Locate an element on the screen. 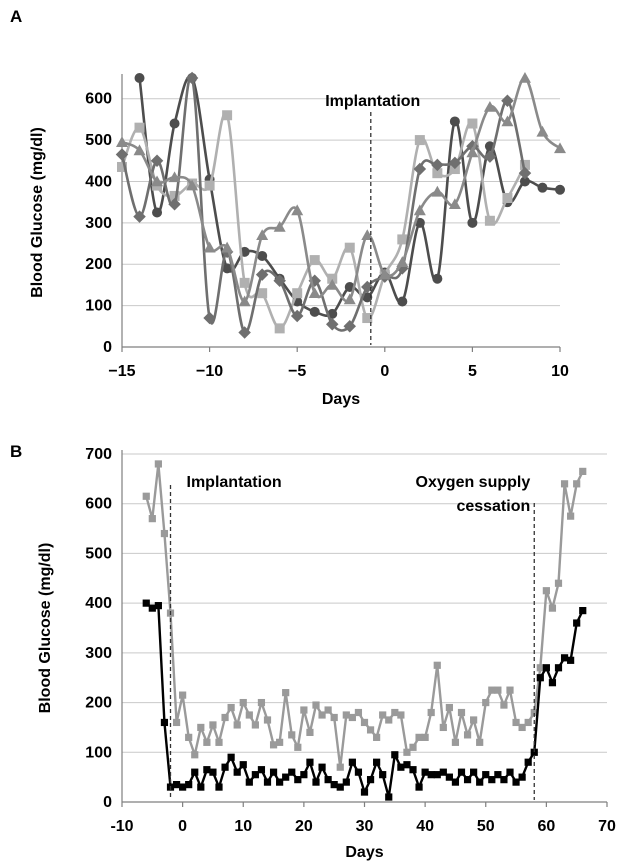  annotation-label: cessation is located at coordinates (493, 506).